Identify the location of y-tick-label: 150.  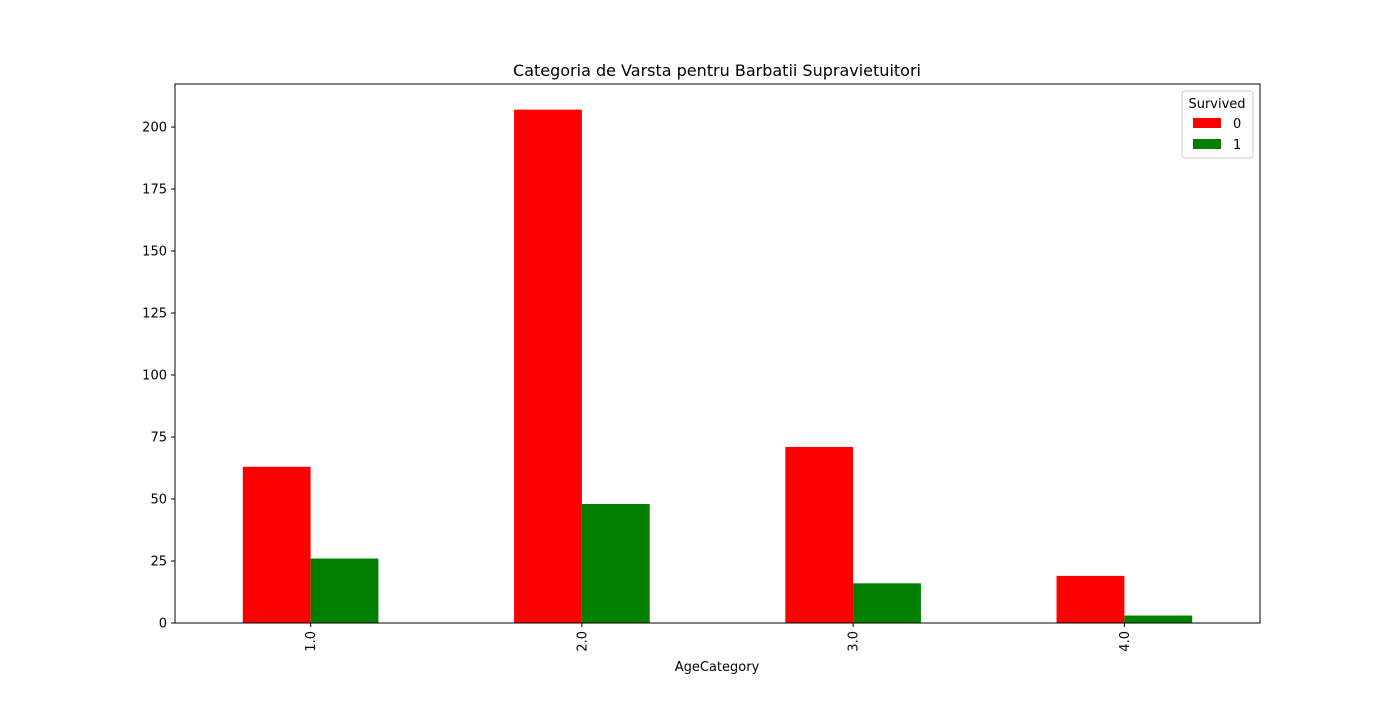
(154, 252).